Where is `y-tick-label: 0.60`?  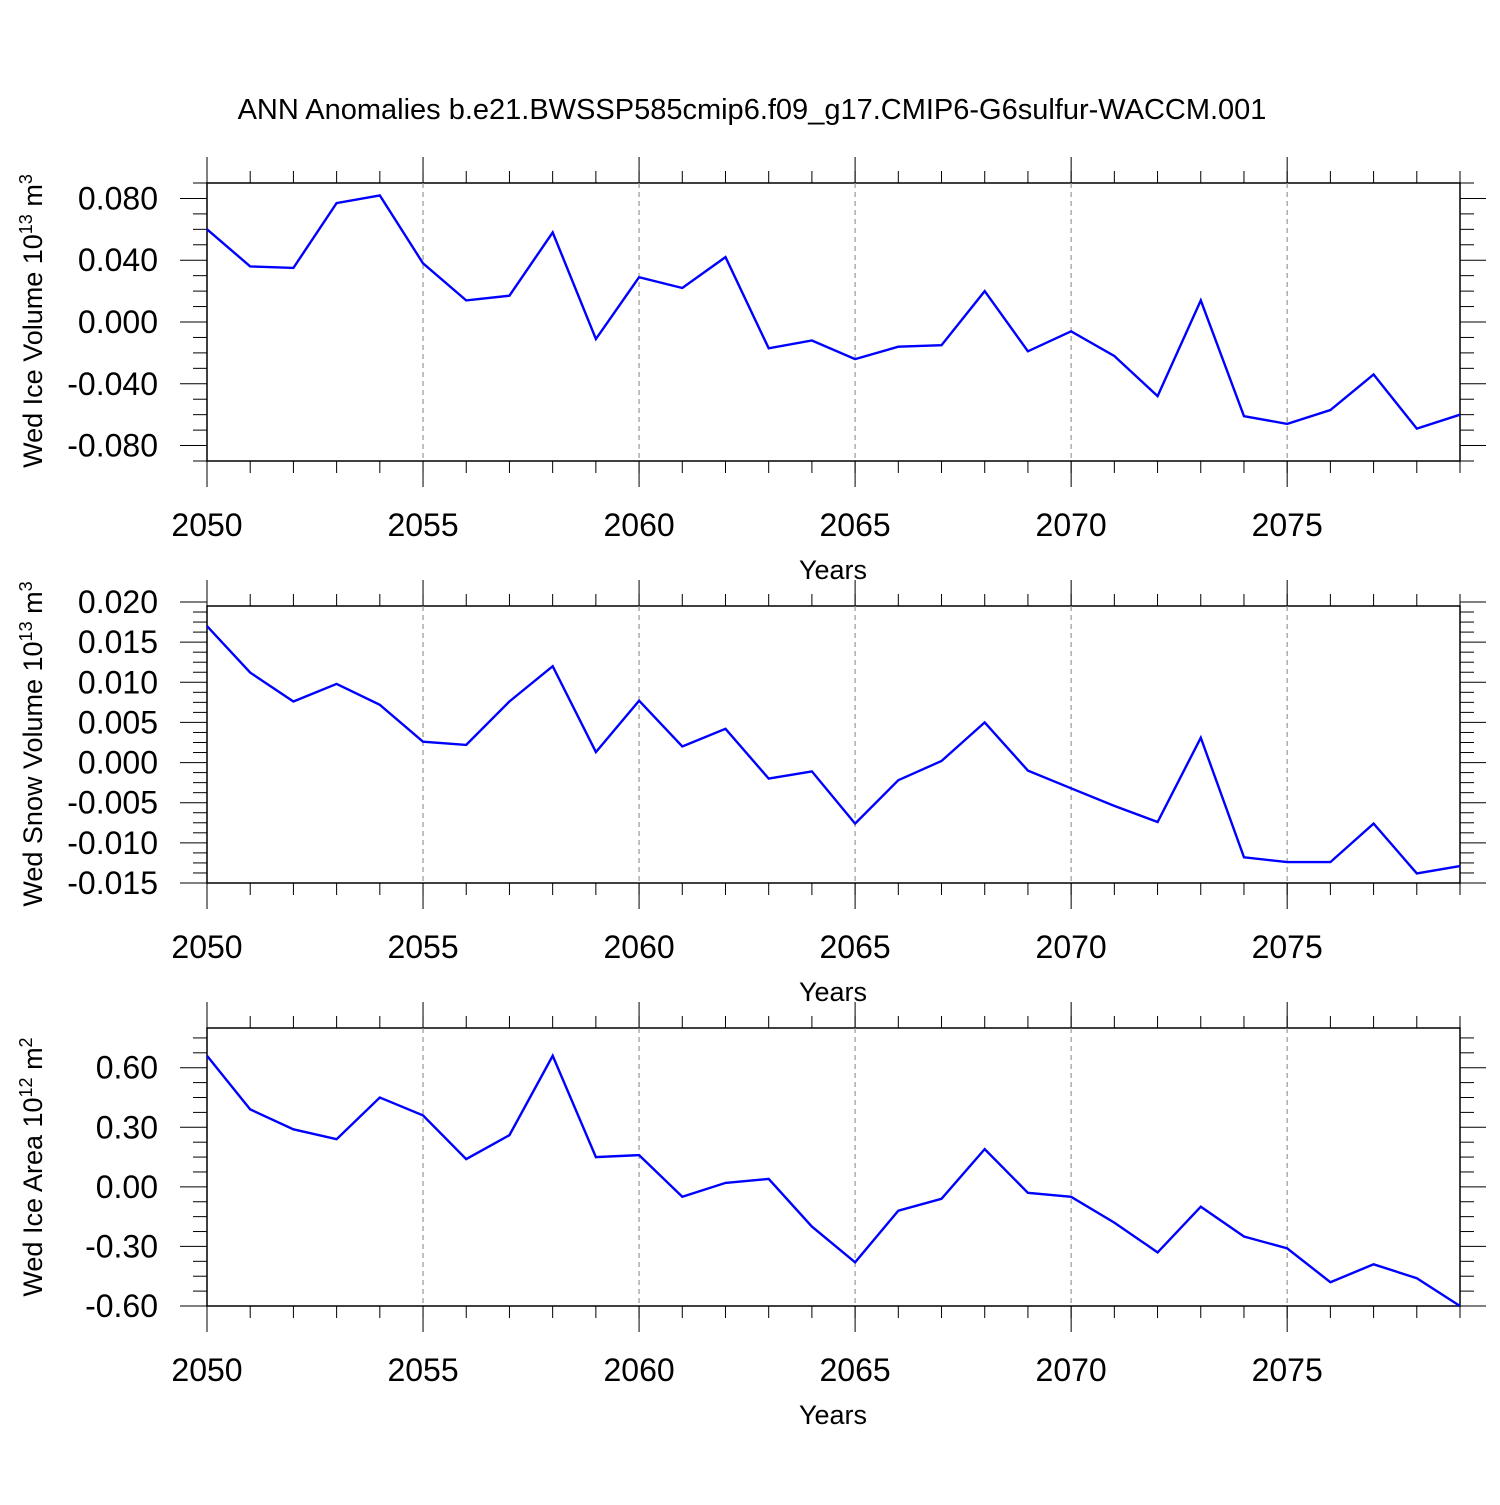 y-tick-label: 0.60 is located at coordinates (127, 1068).